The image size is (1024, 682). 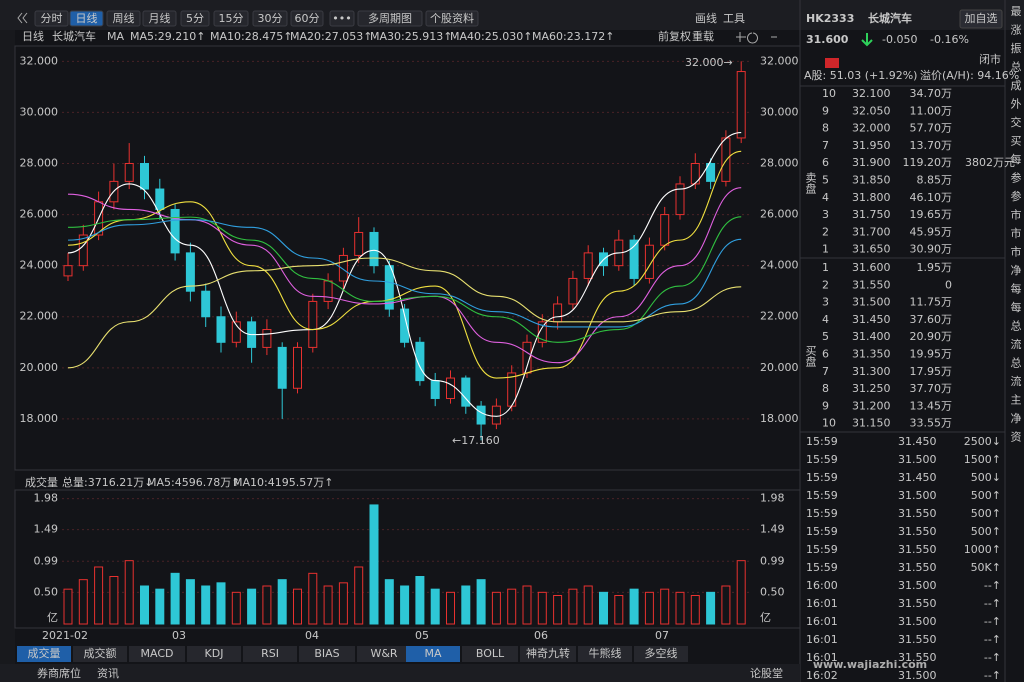 I want to click on period-label: 分时, so click(x=52, y=18).